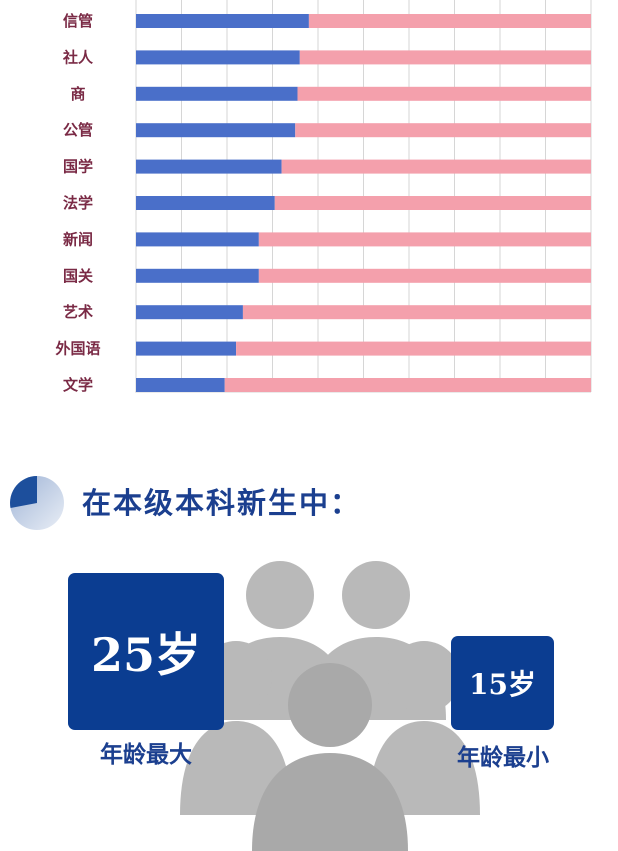 This screenshot has width=618, height=851. What do you see at coordinates (78, 239) in the screenshot?
I see `category-label: 新闻` at bounding box center [78, 239].